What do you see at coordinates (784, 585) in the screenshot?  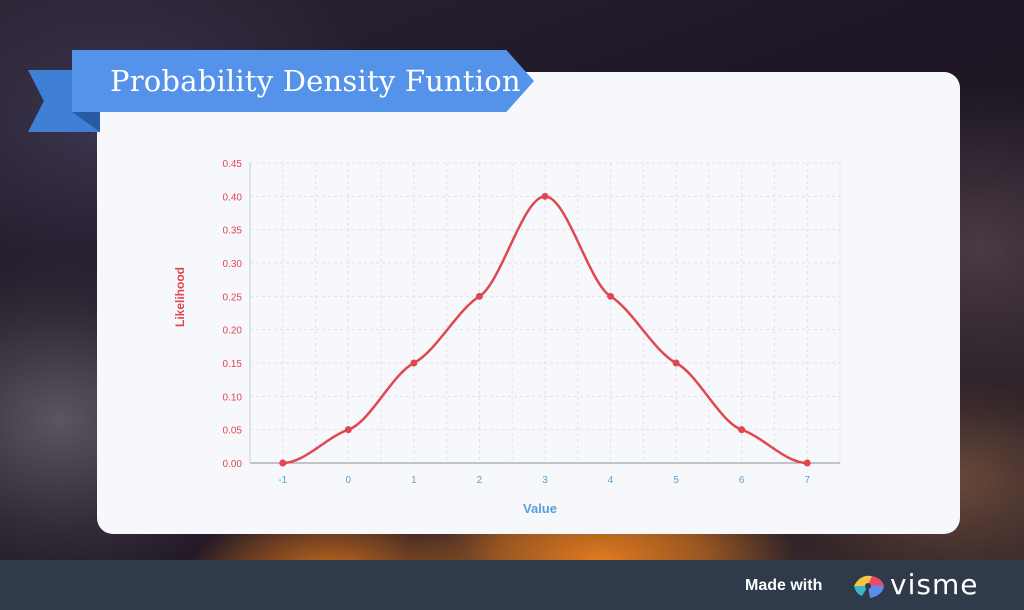 I see `made-with-text: Made with` at bounding box center [784, 585].